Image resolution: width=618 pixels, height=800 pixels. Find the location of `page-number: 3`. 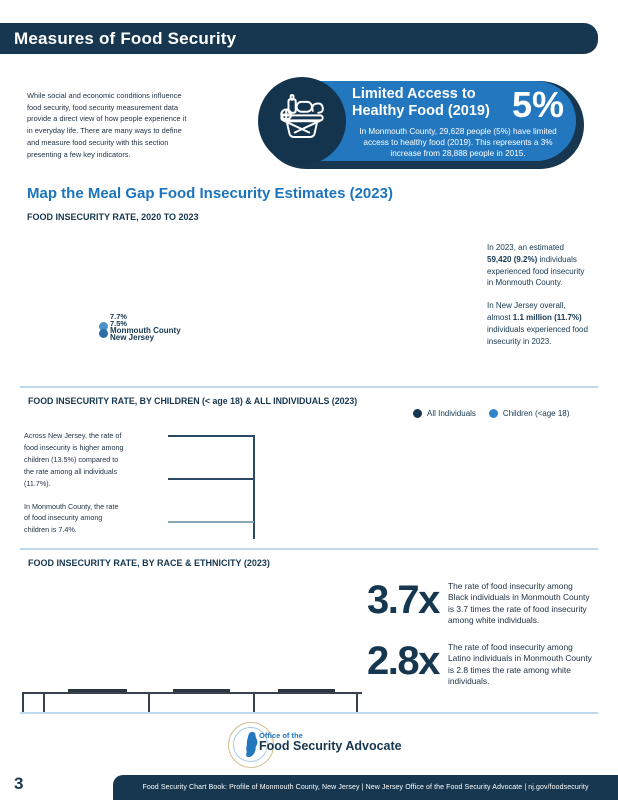

page-number: 3 is located at coordinates (19, 783).